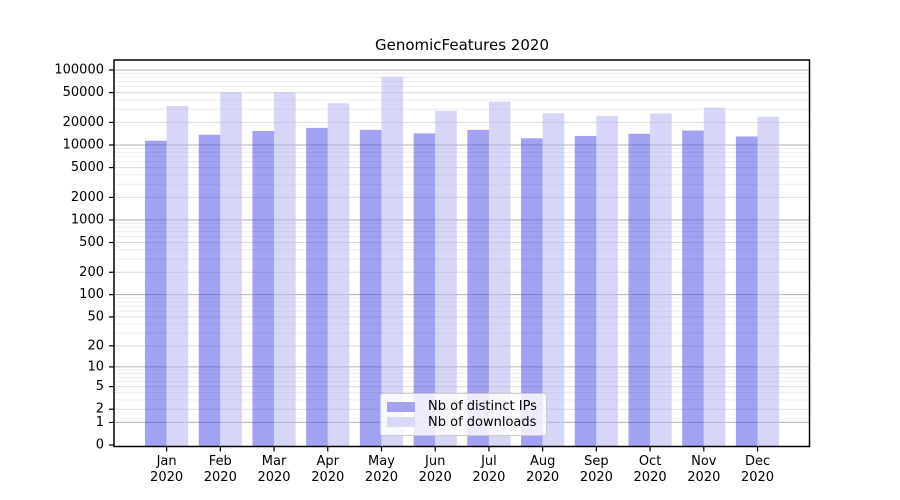  What do you see at coordinates (231, 269) in the screenshot?
I see `bar-feb-downloads` at bounding box center [231, 269].